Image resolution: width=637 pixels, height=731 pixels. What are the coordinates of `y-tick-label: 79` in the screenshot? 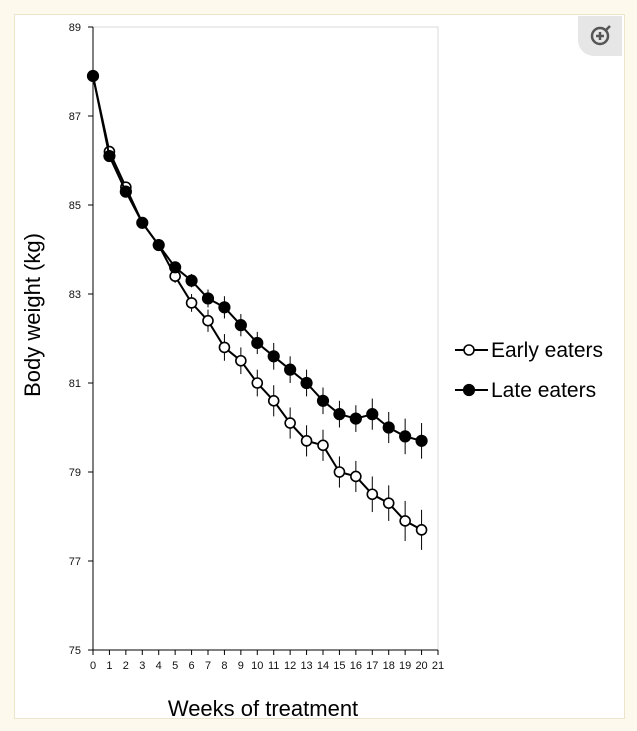 It's located at (75, 473).